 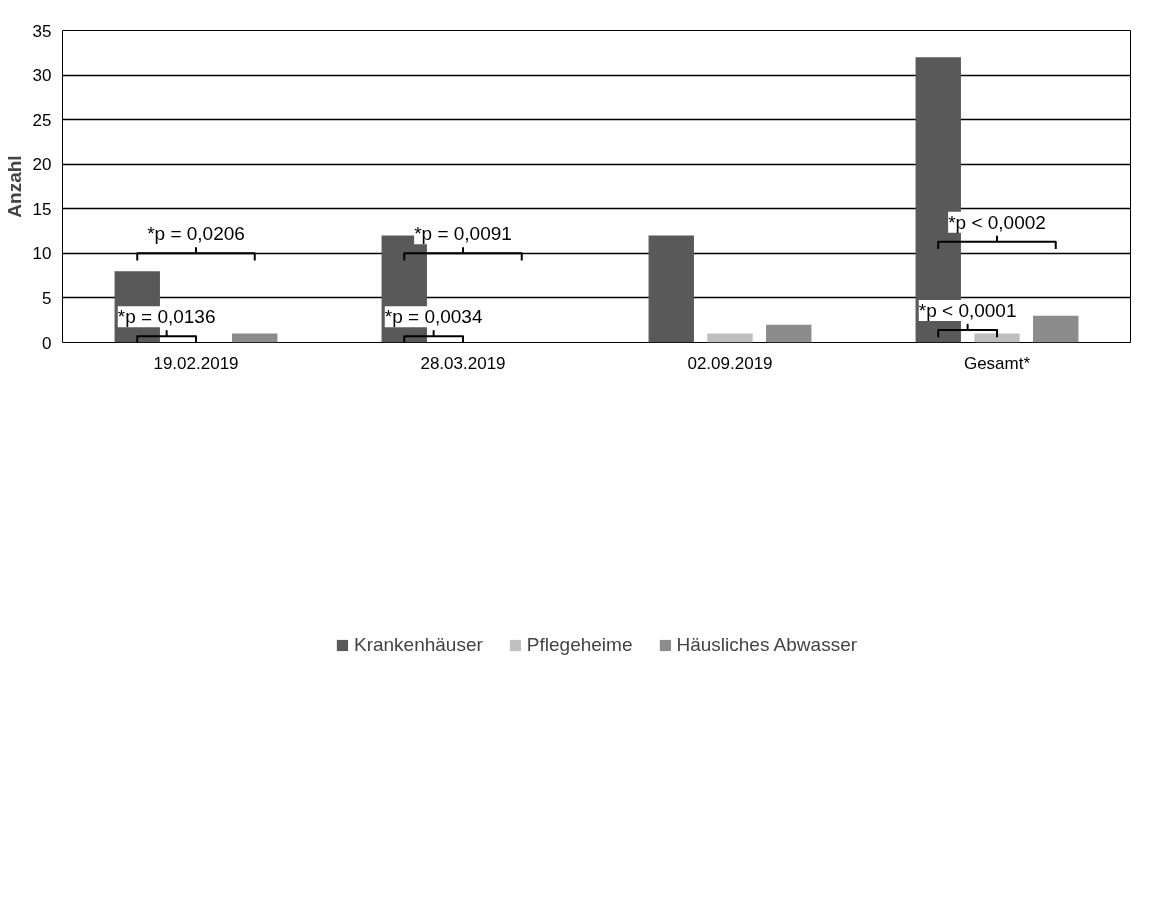 What do you see at coordinates (433, 317) in the screenshot?
I see `annotation: *p = 0,0034` at bounding box center [433, 317].